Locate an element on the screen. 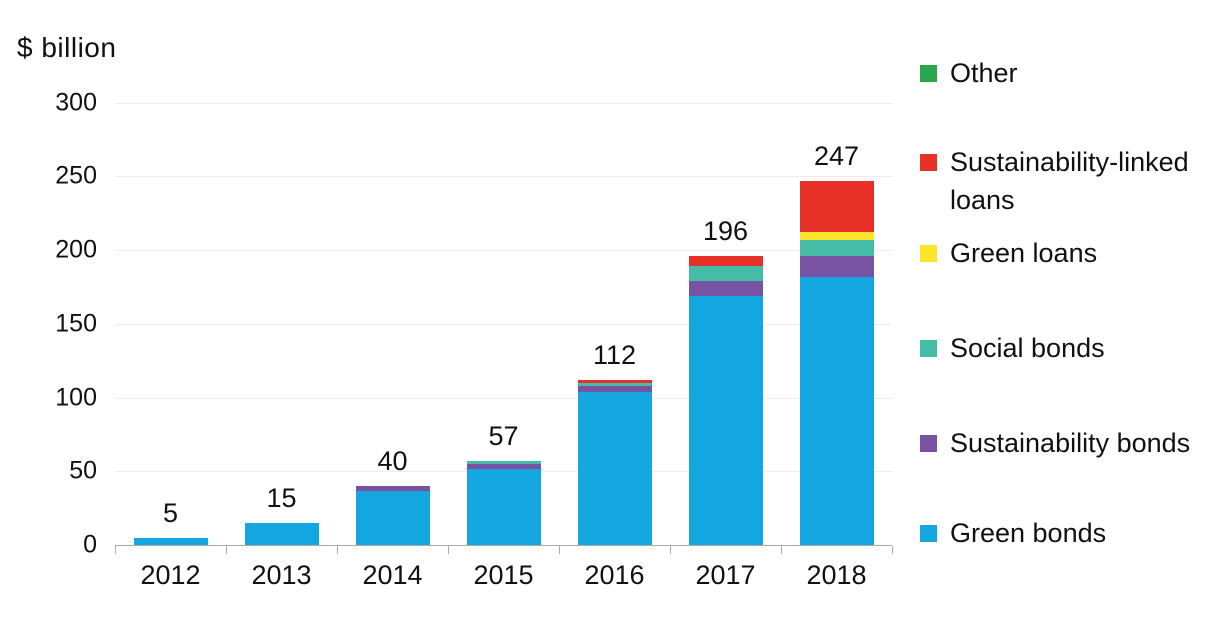  legend-item-green-bonds: Green bonds is located at coordinates (1061, 533).